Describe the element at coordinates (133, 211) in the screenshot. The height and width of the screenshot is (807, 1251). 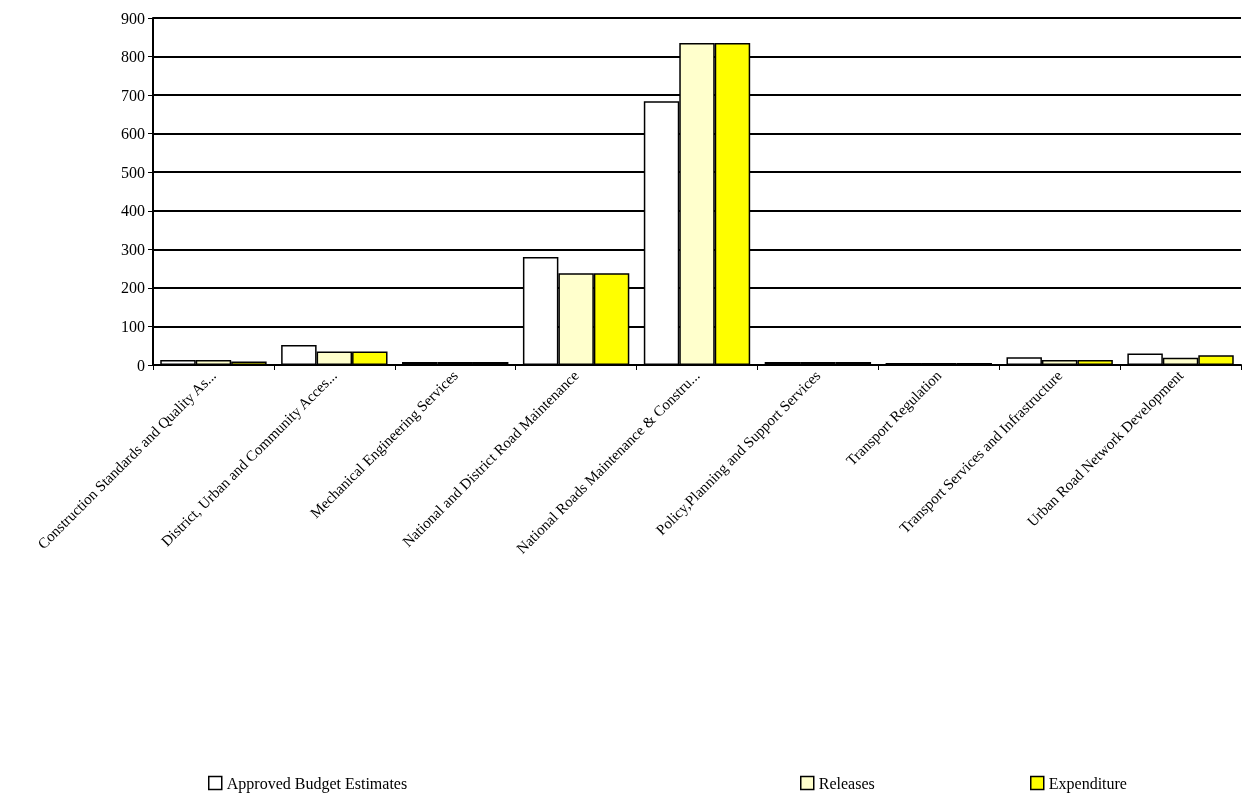
I see `y-tick-label: 400` at that location.